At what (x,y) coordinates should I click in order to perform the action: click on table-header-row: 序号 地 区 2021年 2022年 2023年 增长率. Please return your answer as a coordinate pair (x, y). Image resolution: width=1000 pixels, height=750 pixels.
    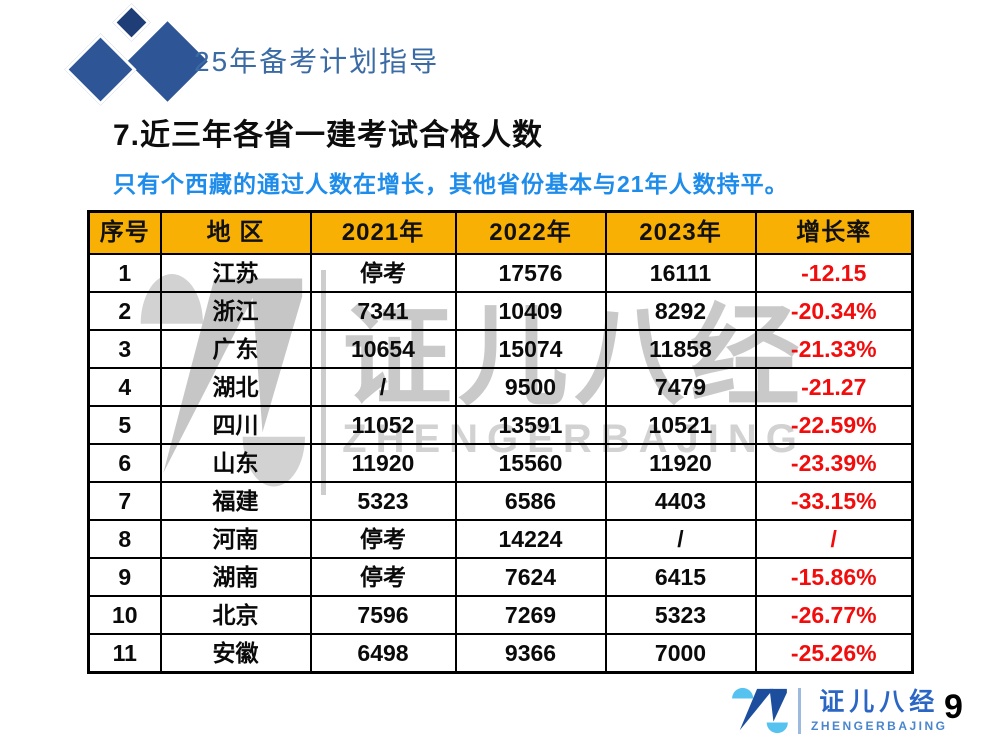
    Looking at the image, I should click on (500, 232).